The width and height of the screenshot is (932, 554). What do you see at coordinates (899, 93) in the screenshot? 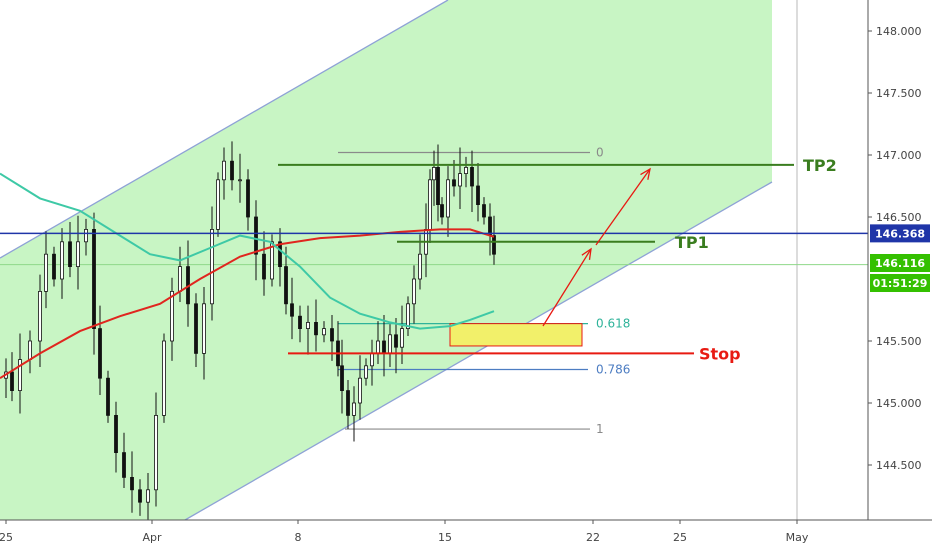
I see `price-tick-label: 147.500` at bounding box center [899, 93].